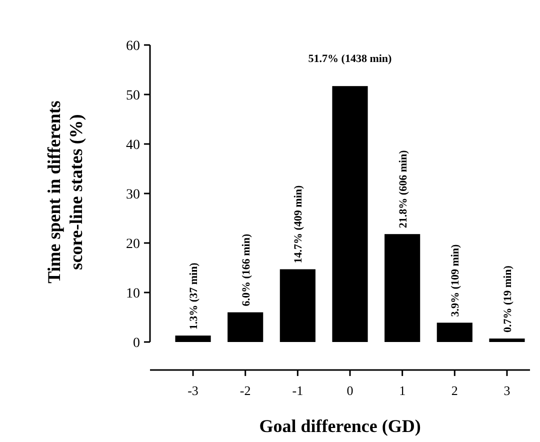  What do you see at coordinates (402, 390) in the screenshot?
I see `x-tick-label: 1` at bounding box center [402, 390].